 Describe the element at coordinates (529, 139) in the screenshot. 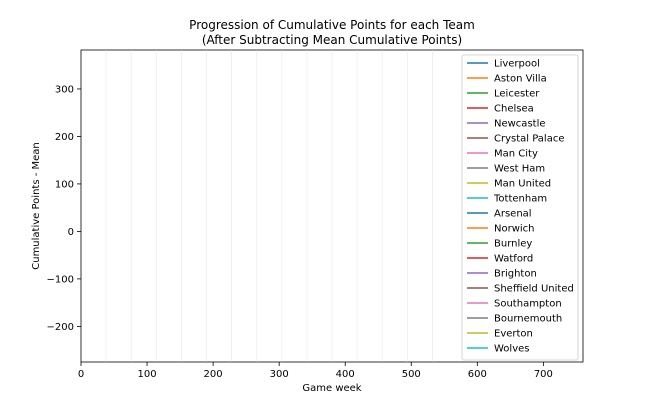

I see `legend-entry: Crystal Palace` at that location.